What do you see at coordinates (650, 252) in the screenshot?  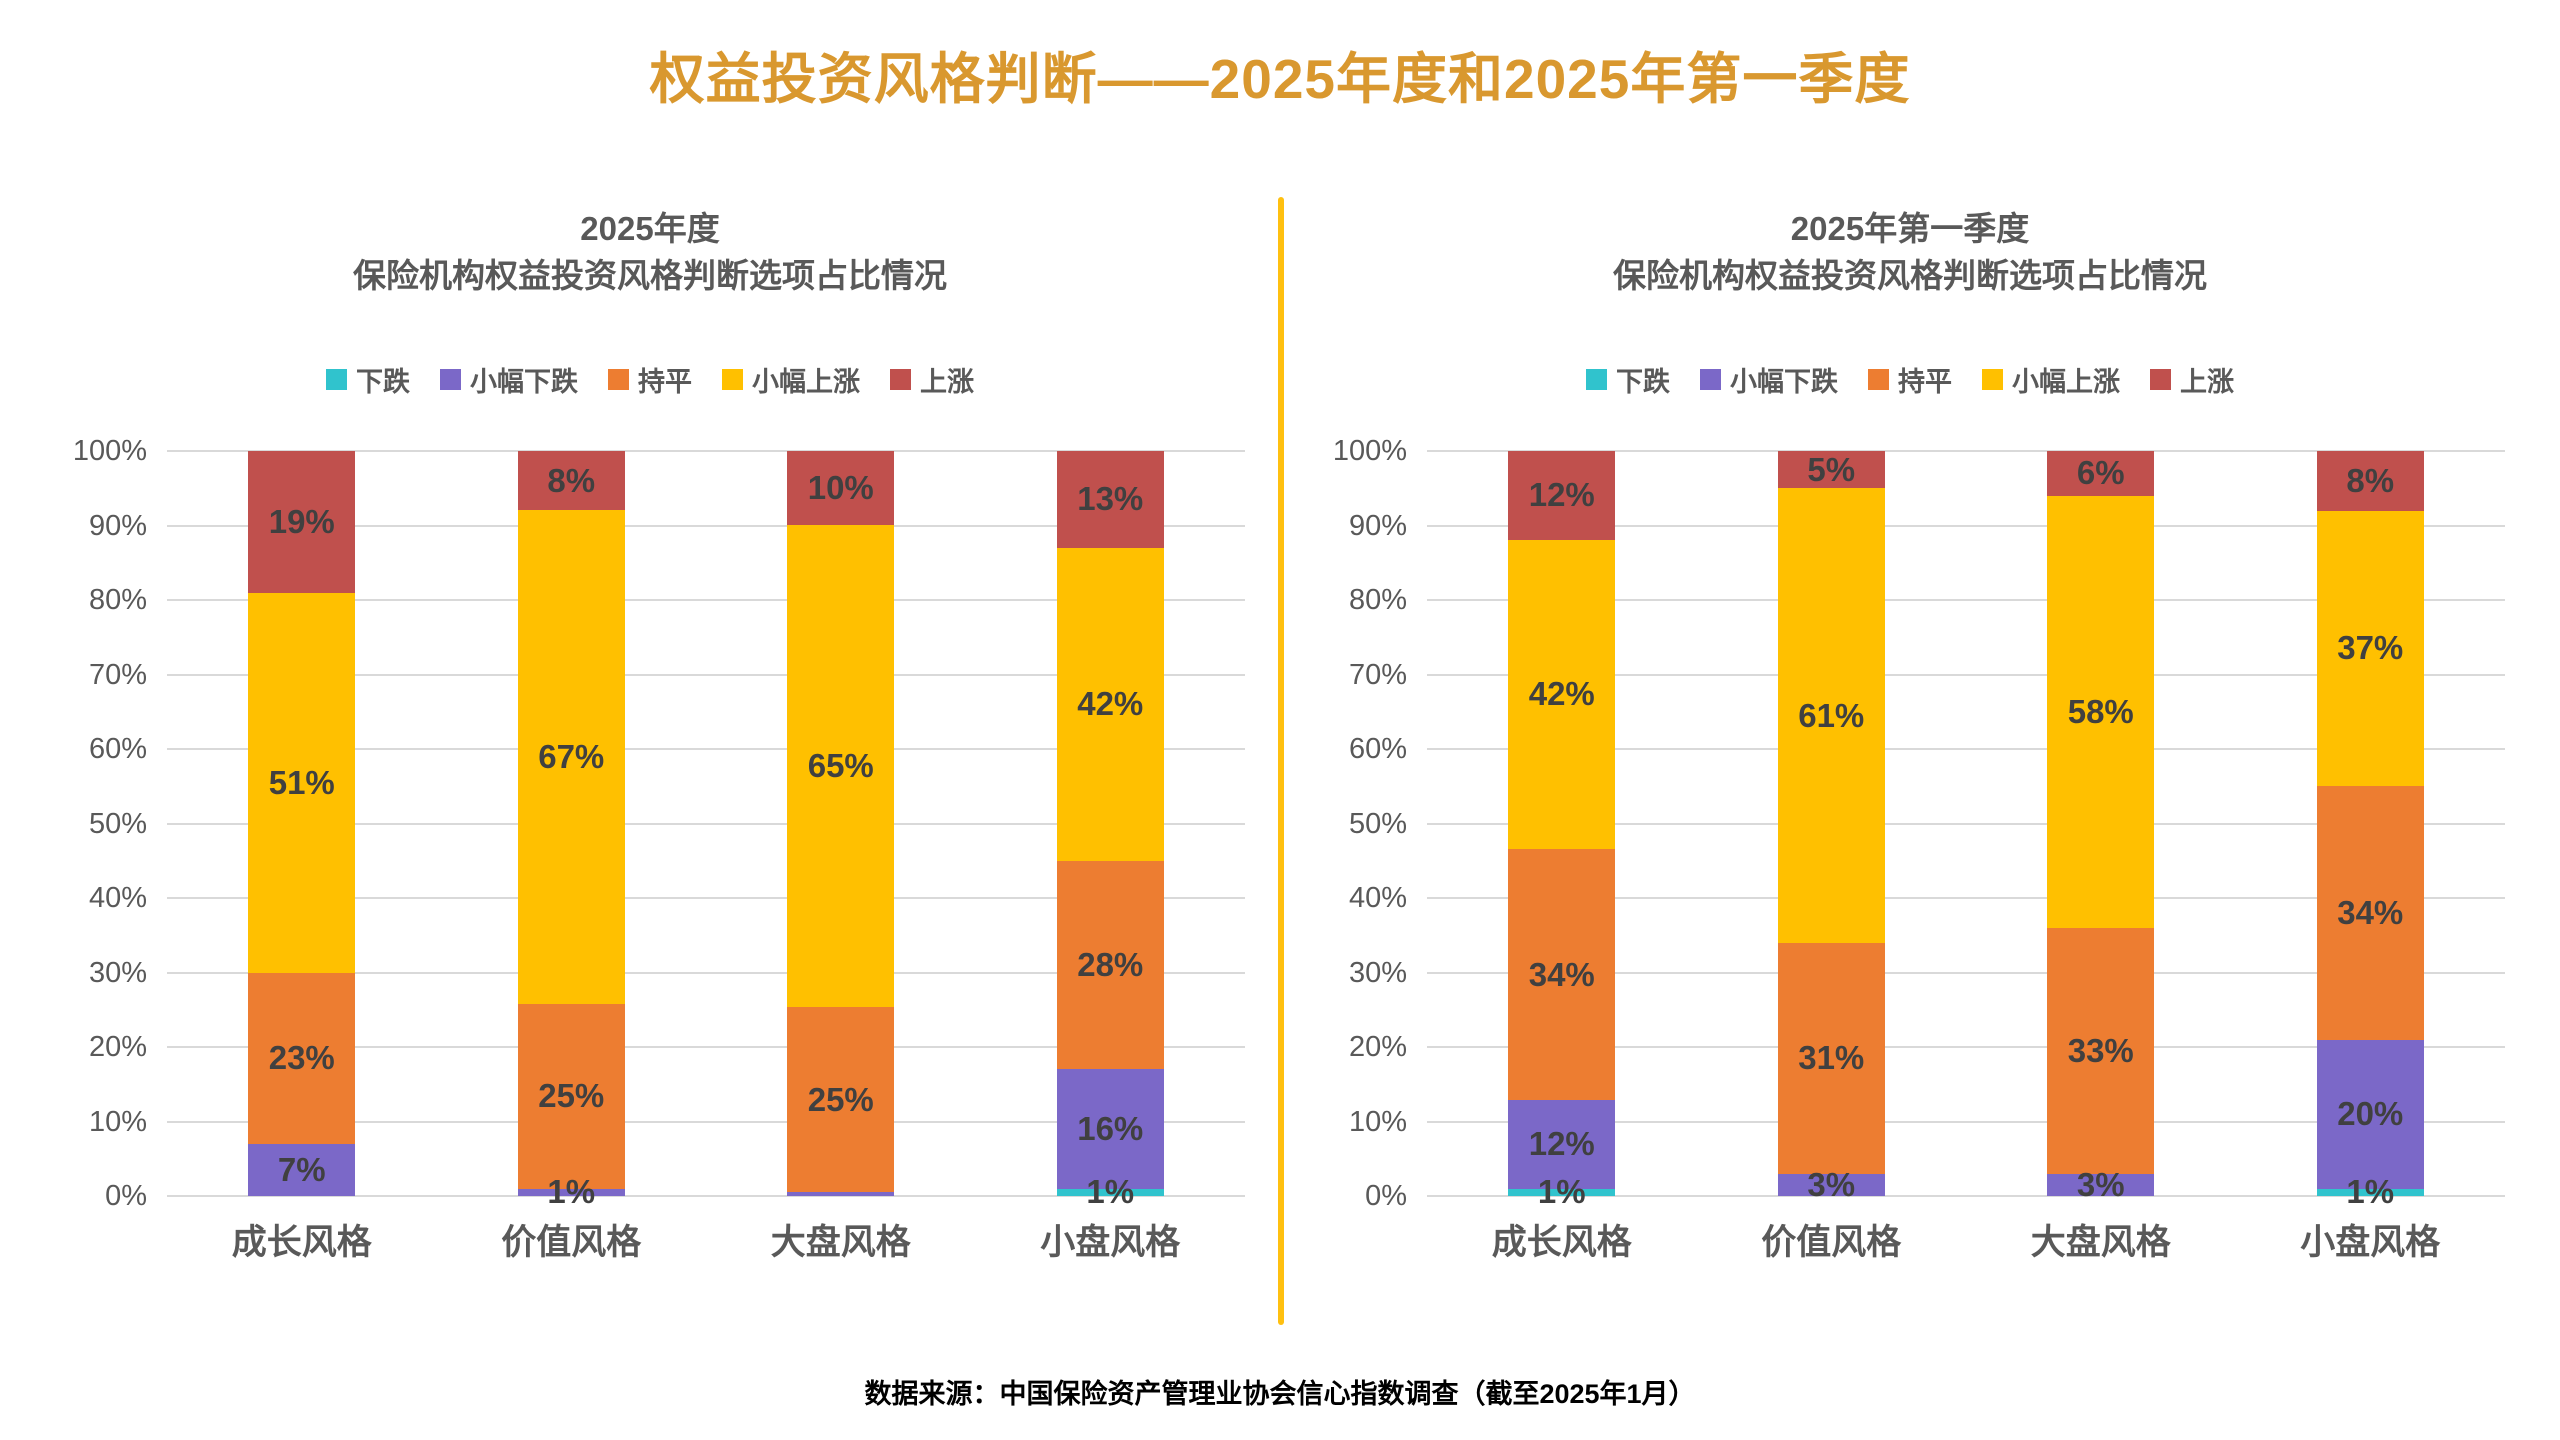 I see `chart-title: 2025年度 保险机构权益投资风格判断选项占比情况` at bounding box center [650, 252].